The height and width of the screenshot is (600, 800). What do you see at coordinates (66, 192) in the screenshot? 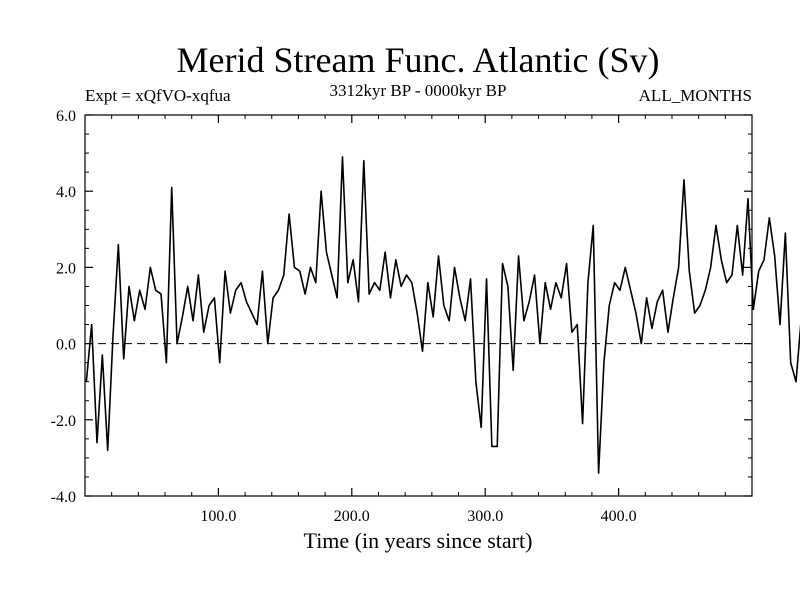
I see `y-tick-label: 4.0` at bounding box center [66, 192].